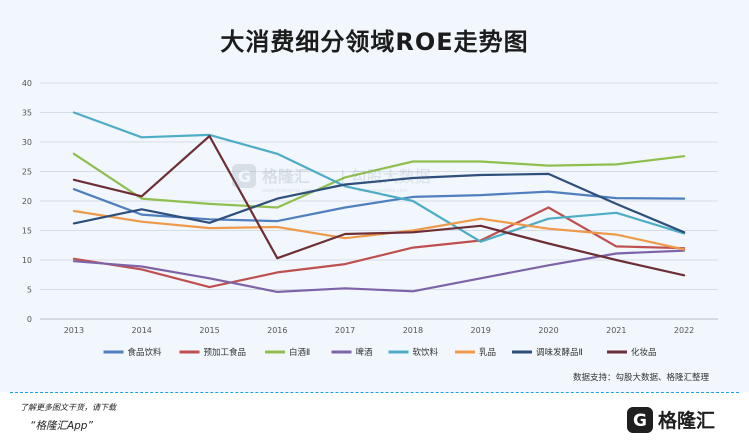 Image resolution: width=749 pixels, height=448 pixels. What do you see at coordinates (426, 352) in the screenshot?
I see `legend-label: 软饮料` at bounding box center [426, 352].